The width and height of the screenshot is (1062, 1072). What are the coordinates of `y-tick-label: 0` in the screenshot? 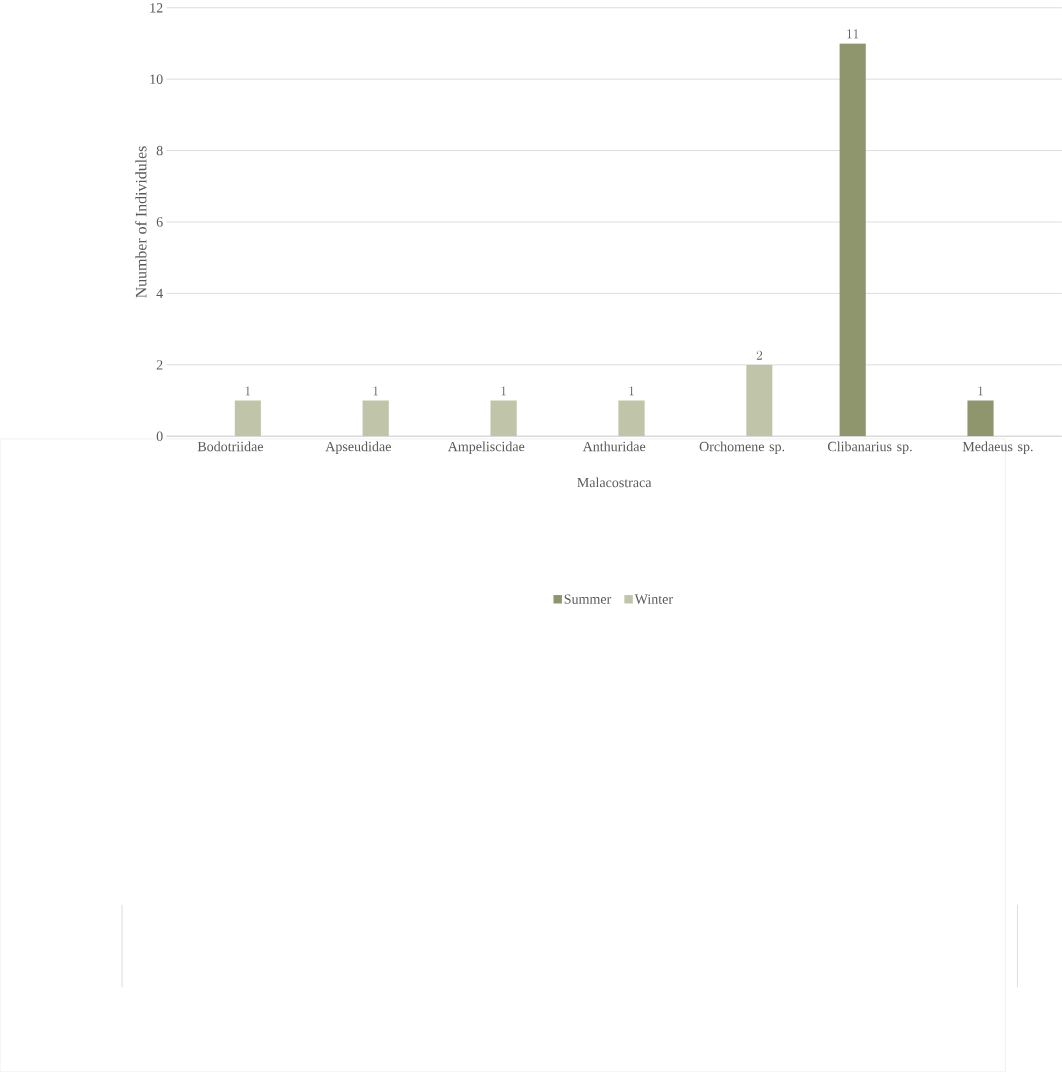 It's located at (159, 436).